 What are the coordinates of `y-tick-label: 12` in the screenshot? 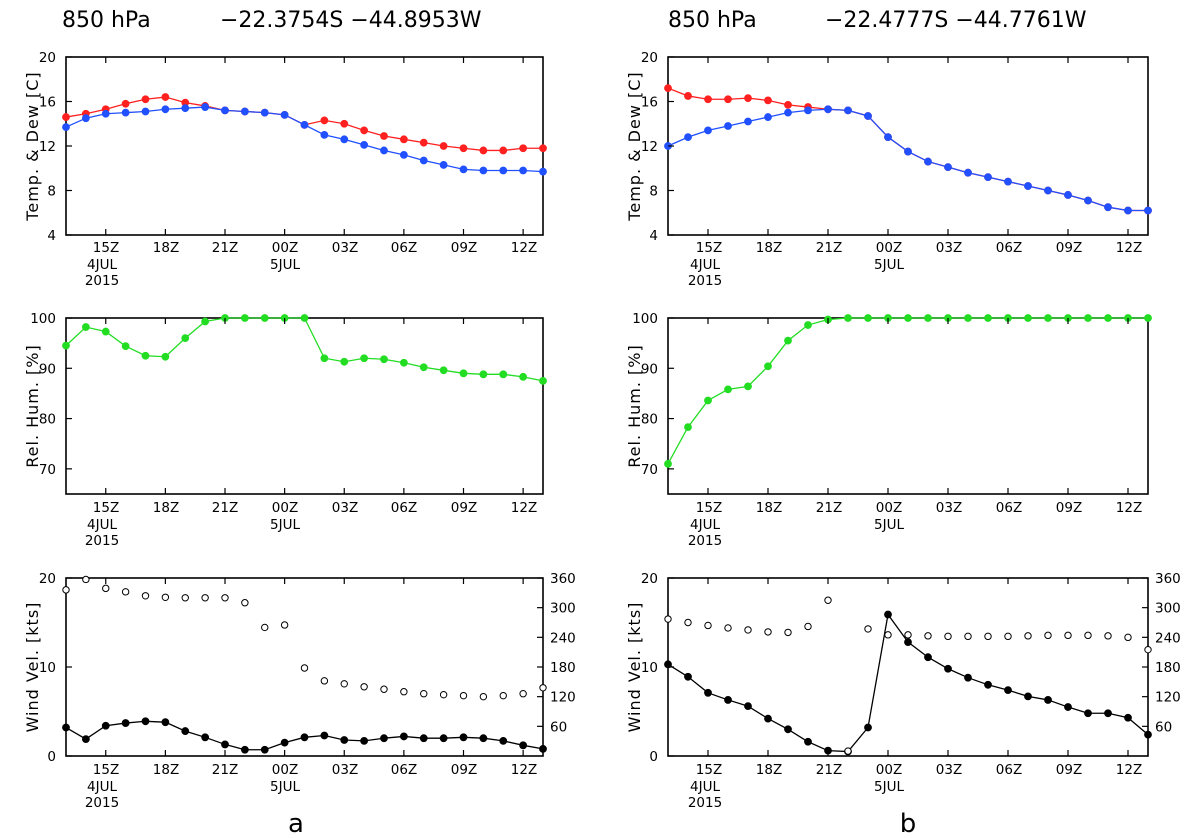 It's located at (649, 147).